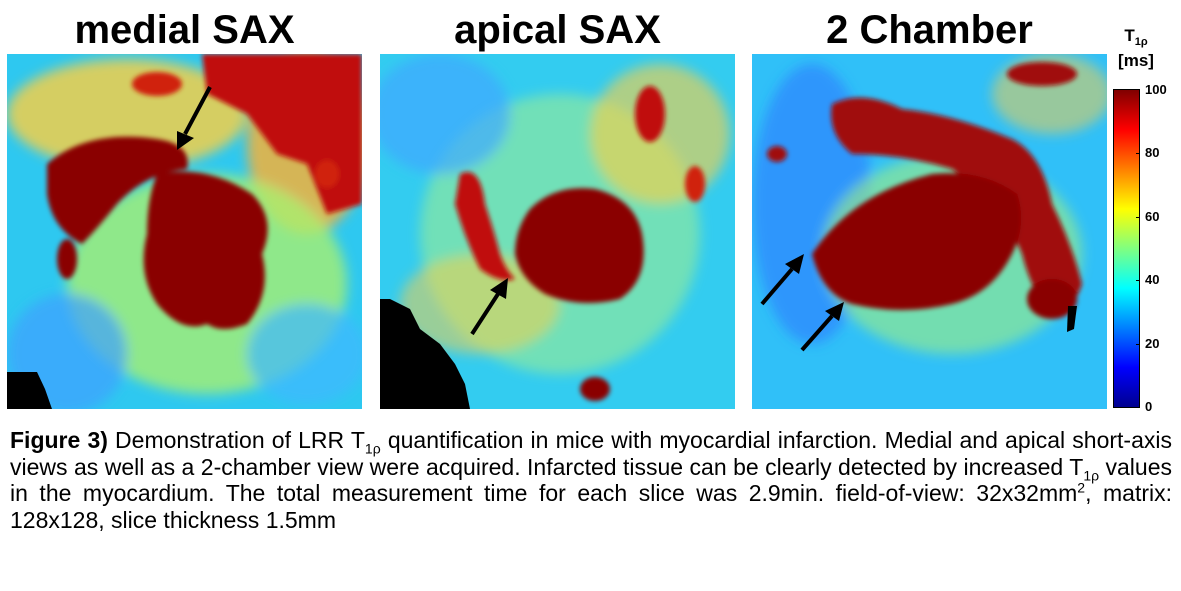 This screenshot has height=591, width=1181. Describe the element at coordinates (59, 440) in the screenshot. I see `caption-label: Figure 3)` at that location.